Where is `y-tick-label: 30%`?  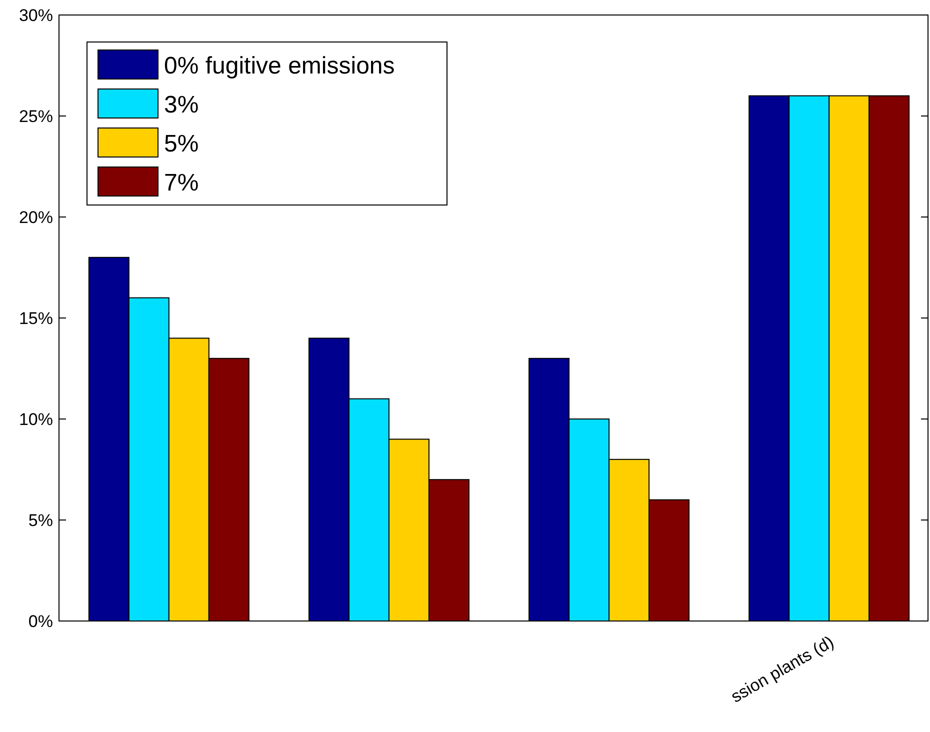 y-tick-label: 30% is located at coordinates (35, 15).